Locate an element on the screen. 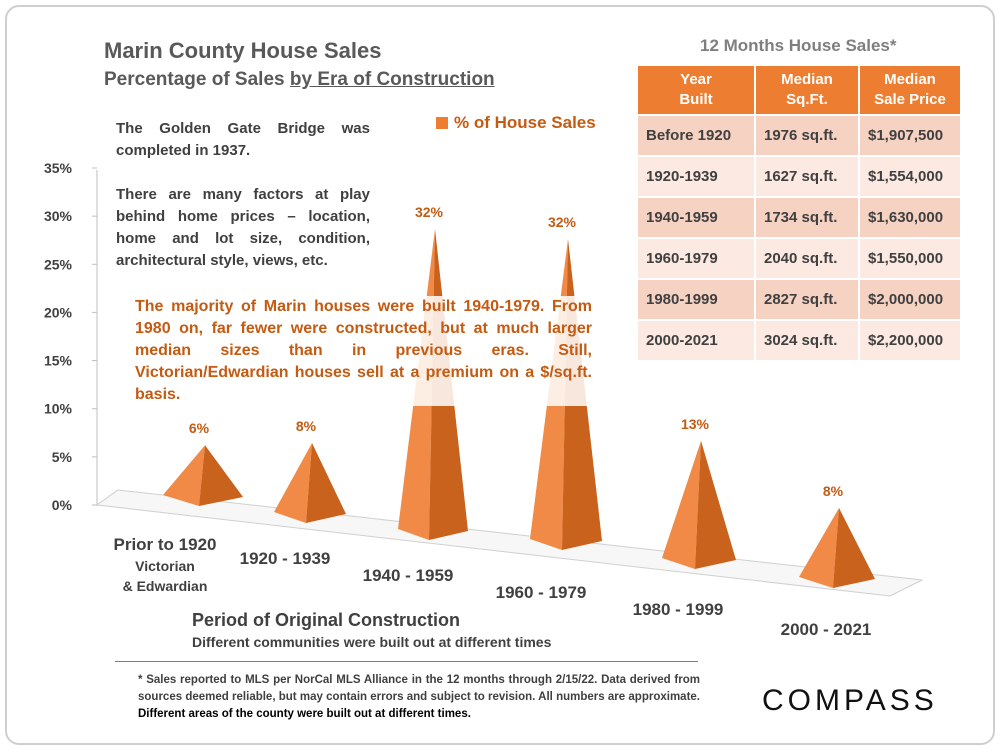 This screenshot has height=750, width=1000. category-sublabel: & Edwardian is located at coordinates (165, 586).